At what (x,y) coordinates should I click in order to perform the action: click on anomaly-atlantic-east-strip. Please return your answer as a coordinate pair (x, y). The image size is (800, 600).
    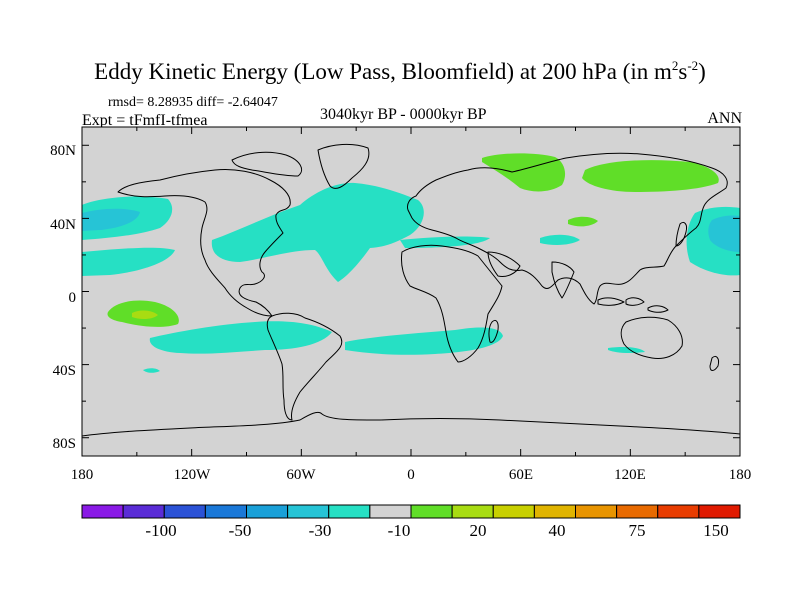
    Looking at the image, I should click on (445, 242).